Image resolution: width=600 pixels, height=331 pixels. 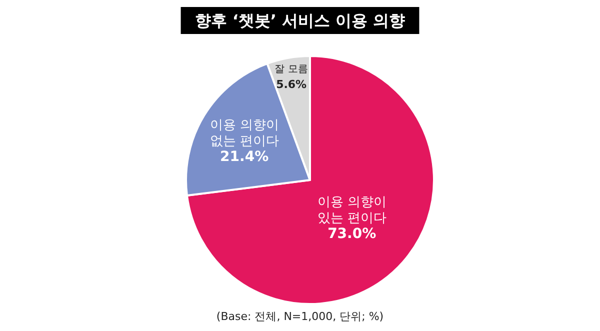 What do you see at coordinates (291, 70) in the screenshot?
I see `slice-label: 잘 모름` at bounding box center [291, 70].